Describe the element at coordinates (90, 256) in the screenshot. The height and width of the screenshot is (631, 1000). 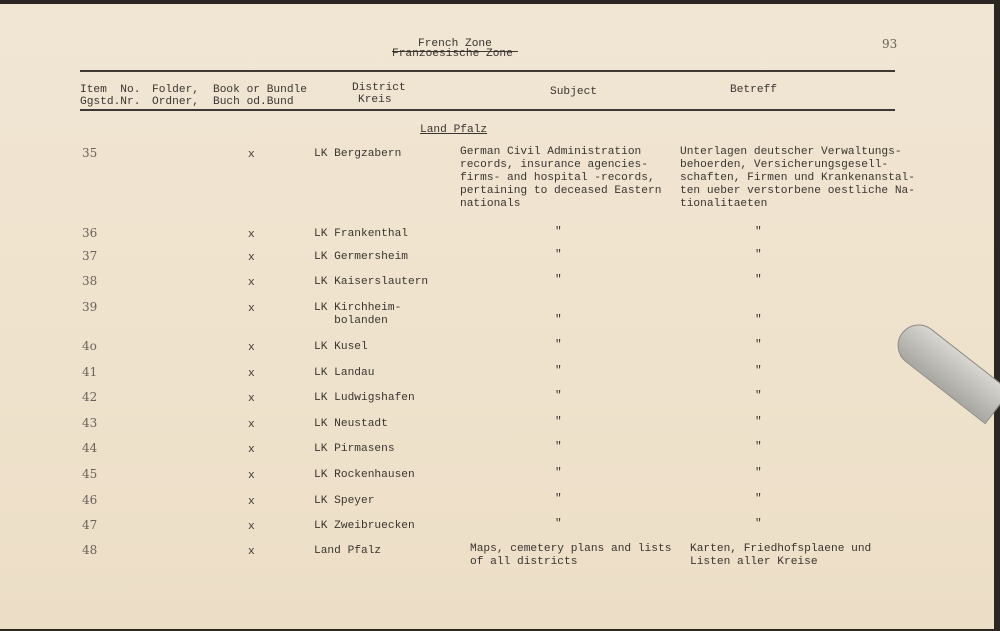
I see `item-number: 37` at that location.